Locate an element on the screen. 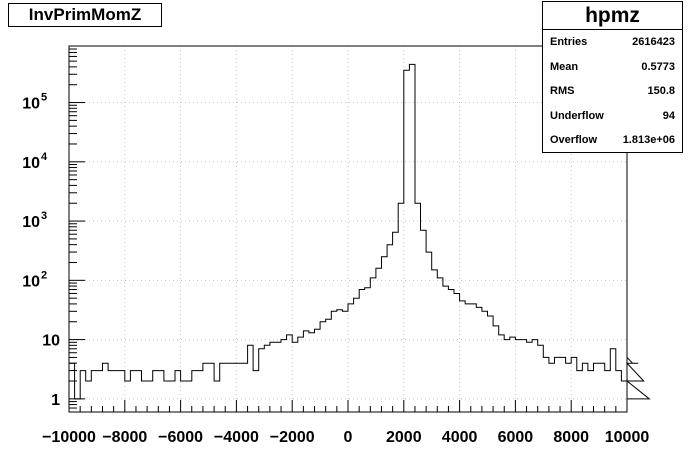 The width and height of the screenshot is (696, 472). stats-value: 150.8 is located at coordinates (661, 91).